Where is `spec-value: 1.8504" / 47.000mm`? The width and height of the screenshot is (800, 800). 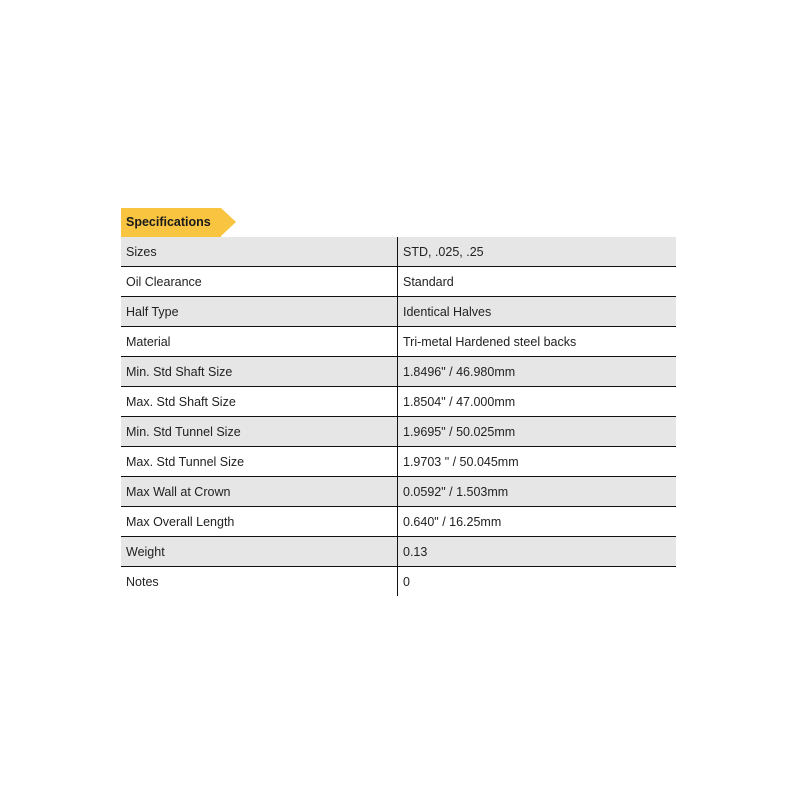 spec-value: 1.8504" / 47.000mm is located at coordinates (536, 401).